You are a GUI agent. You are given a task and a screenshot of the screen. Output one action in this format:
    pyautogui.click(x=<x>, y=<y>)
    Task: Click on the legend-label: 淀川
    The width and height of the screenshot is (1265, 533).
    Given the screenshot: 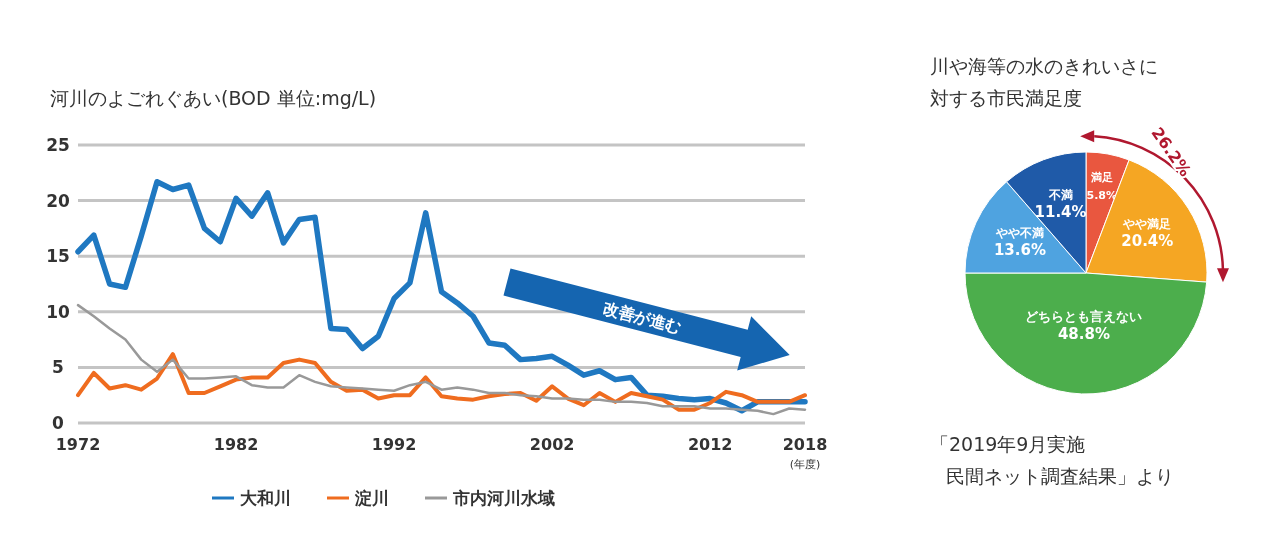 What is the action you would take?
    pyautogui.click(x=371, y=498)
    